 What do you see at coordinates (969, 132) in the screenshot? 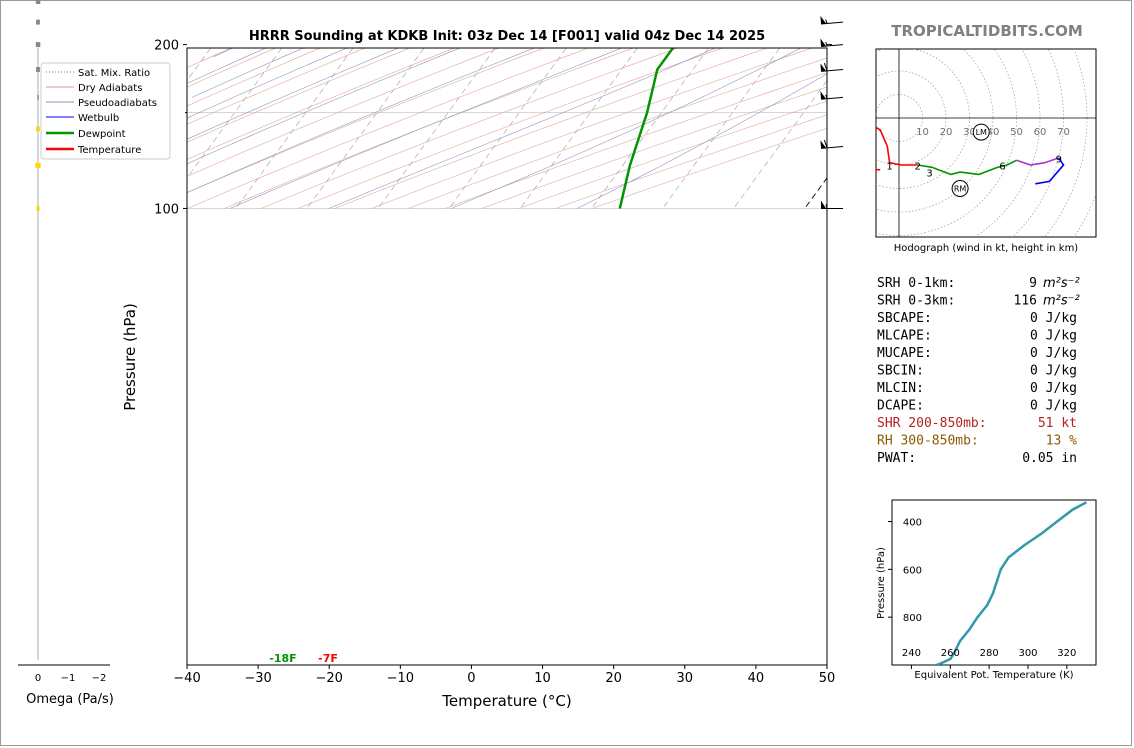
I see `hodograph-ring-label: 30` at bounding box center [969, 132].